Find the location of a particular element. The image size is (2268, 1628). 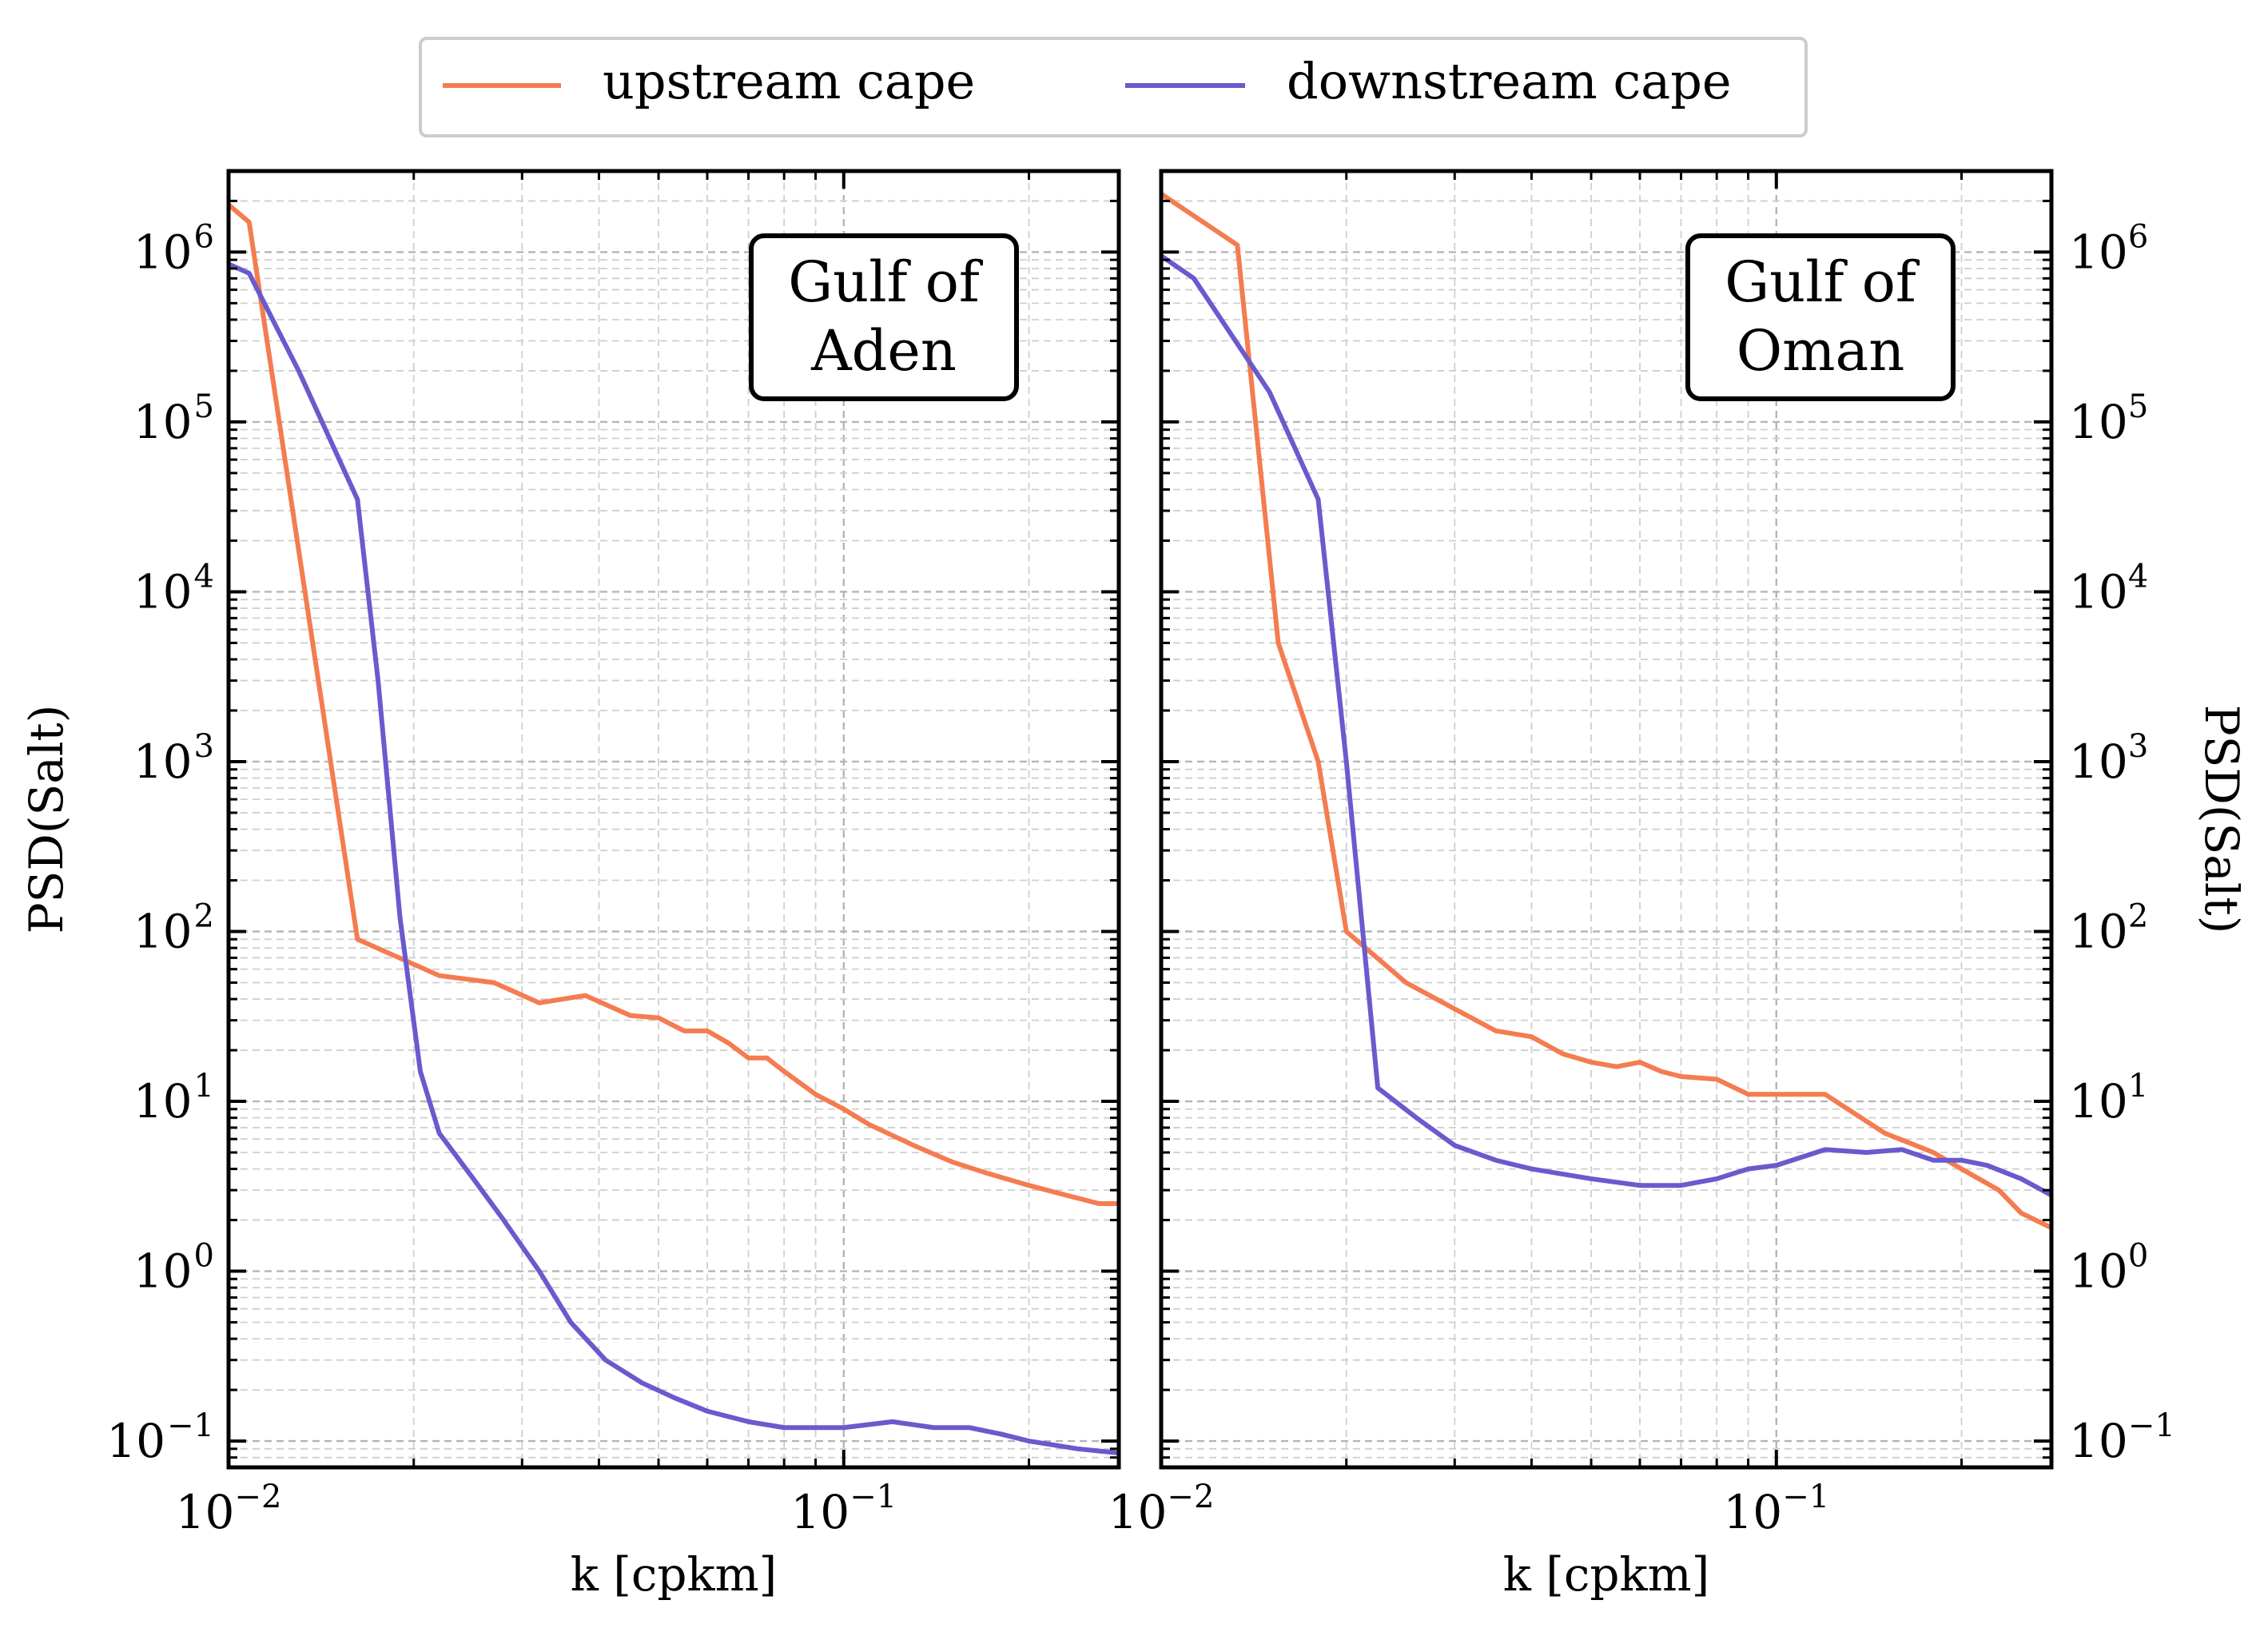

annotation-line-2: Aden is located at coordinates (883, 351).